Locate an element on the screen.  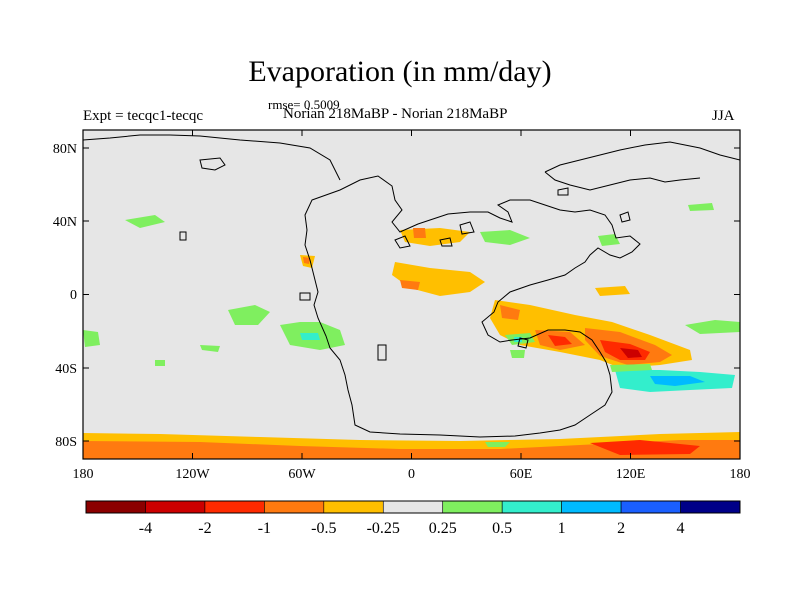
period-label: Norian 218MaBP - Norian 218MaBP is located at coordinates (395, 114).